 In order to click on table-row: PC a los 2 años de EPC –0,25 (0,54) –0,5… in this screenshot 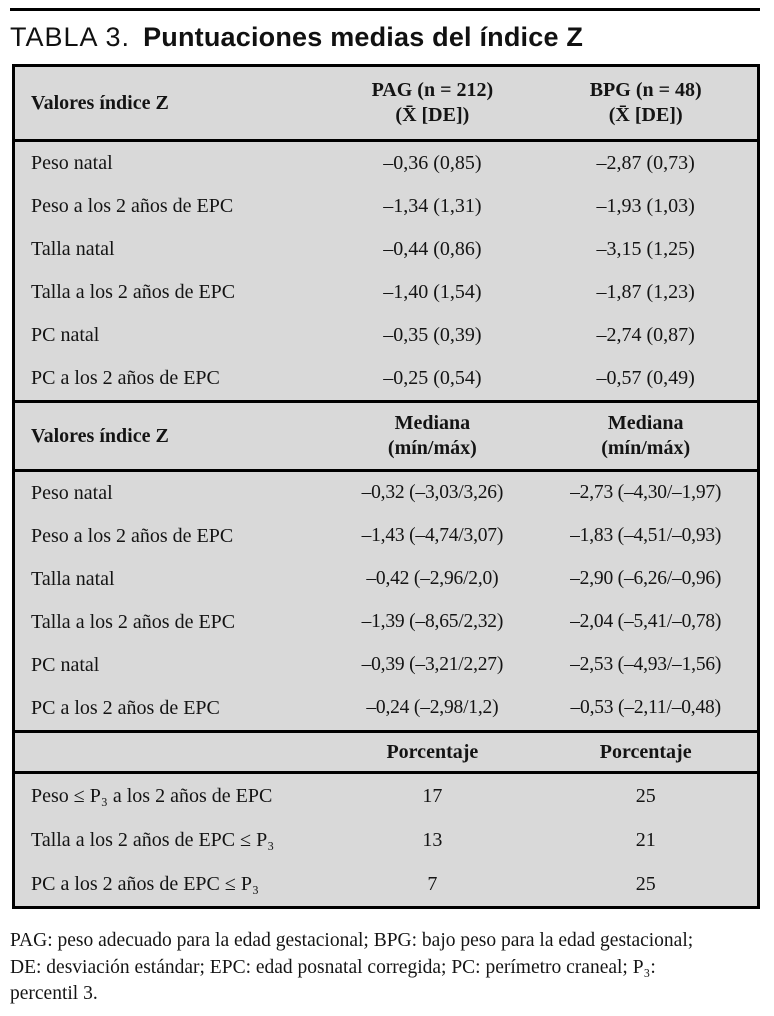, I will do `click(386, 378)`.